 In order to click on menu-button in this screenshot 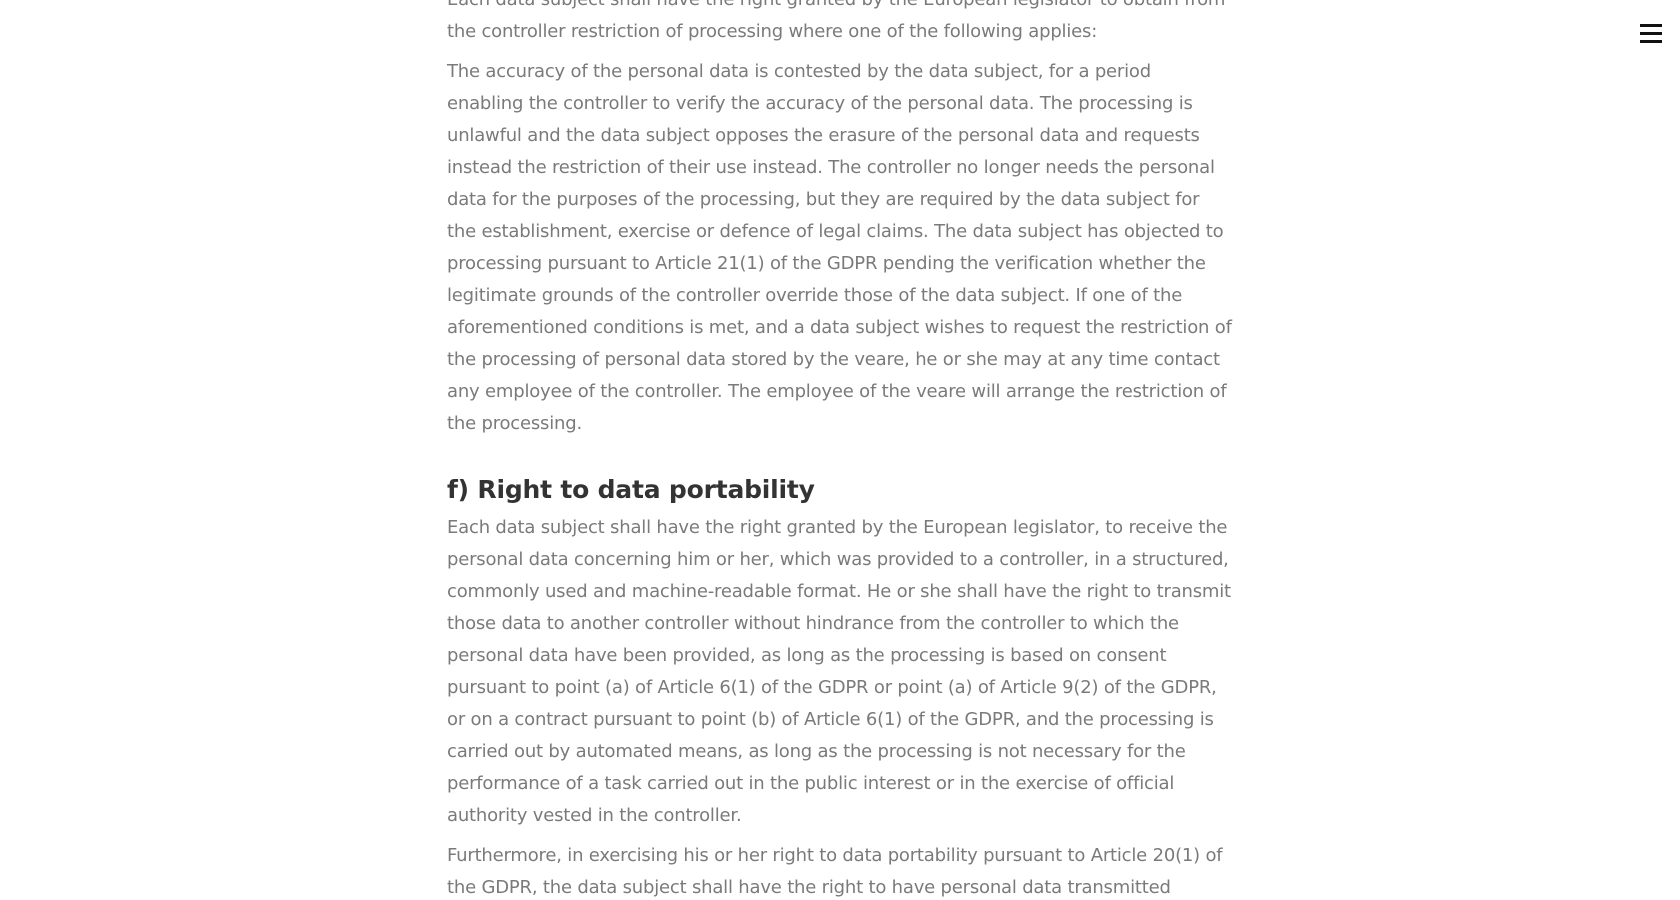, I will do `click(1652, 35)`.